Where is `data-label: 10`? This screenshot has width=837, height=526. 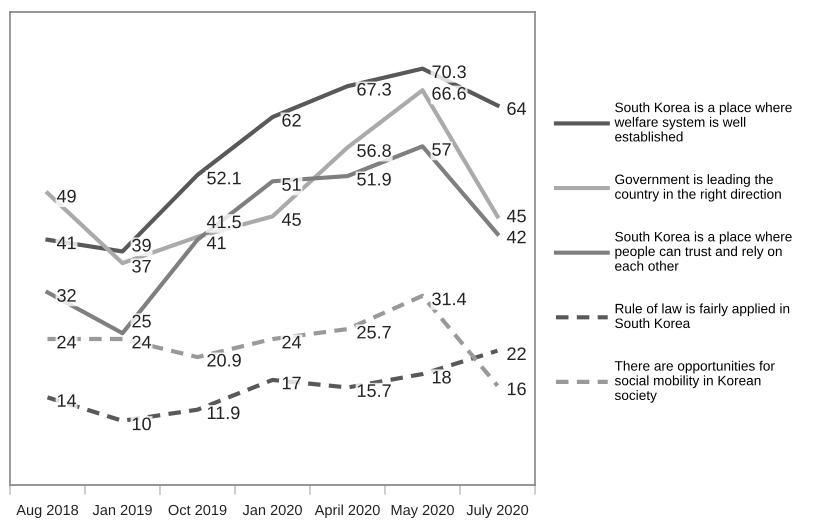 data-label: 10 is located at coordinates (141, 424).